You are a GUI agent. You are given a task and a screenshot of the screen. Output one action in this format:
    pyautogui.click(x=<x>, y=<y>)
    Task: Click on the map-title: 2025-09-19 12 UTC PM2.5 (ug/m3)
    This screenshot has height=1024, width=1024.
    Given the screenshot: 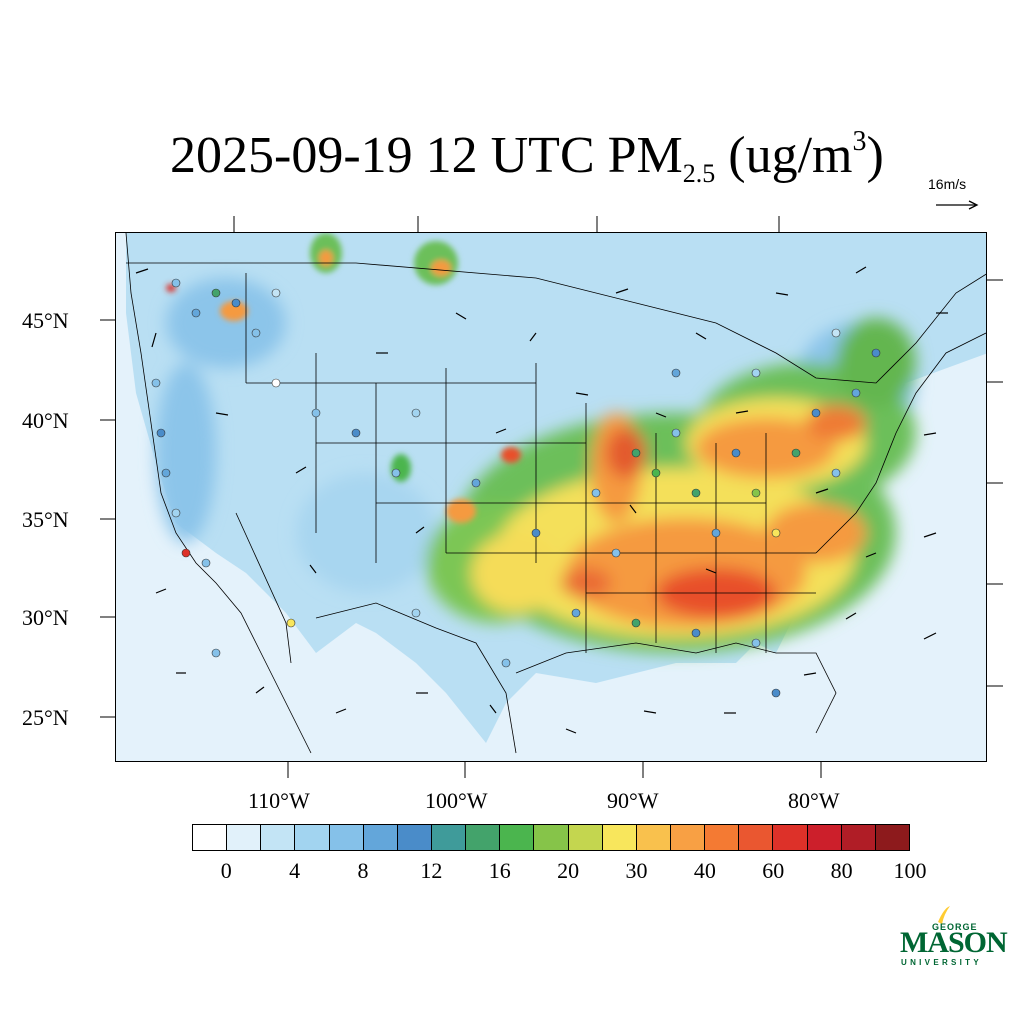 What is the action you would take?
    pyautogui.click(x=527, y=157)
    